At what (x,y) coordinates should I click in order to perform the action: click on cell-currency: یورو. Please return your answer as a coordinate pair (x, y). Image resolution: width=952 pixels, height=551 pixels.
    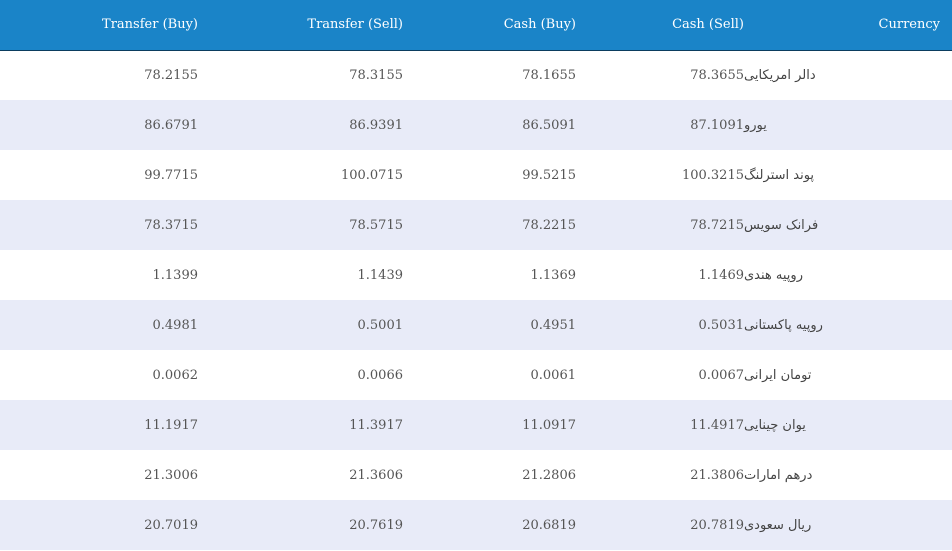
    Looking at the image, I should click on (755, 125).